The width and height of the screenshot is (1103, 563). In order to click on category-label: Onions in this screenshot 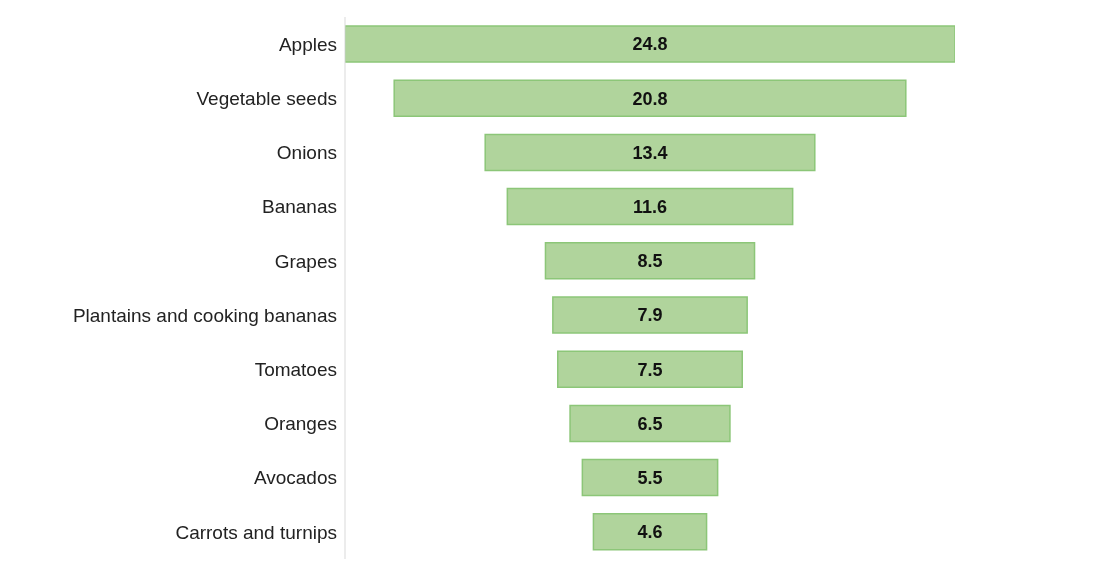, I will do `click(306, 153)`.